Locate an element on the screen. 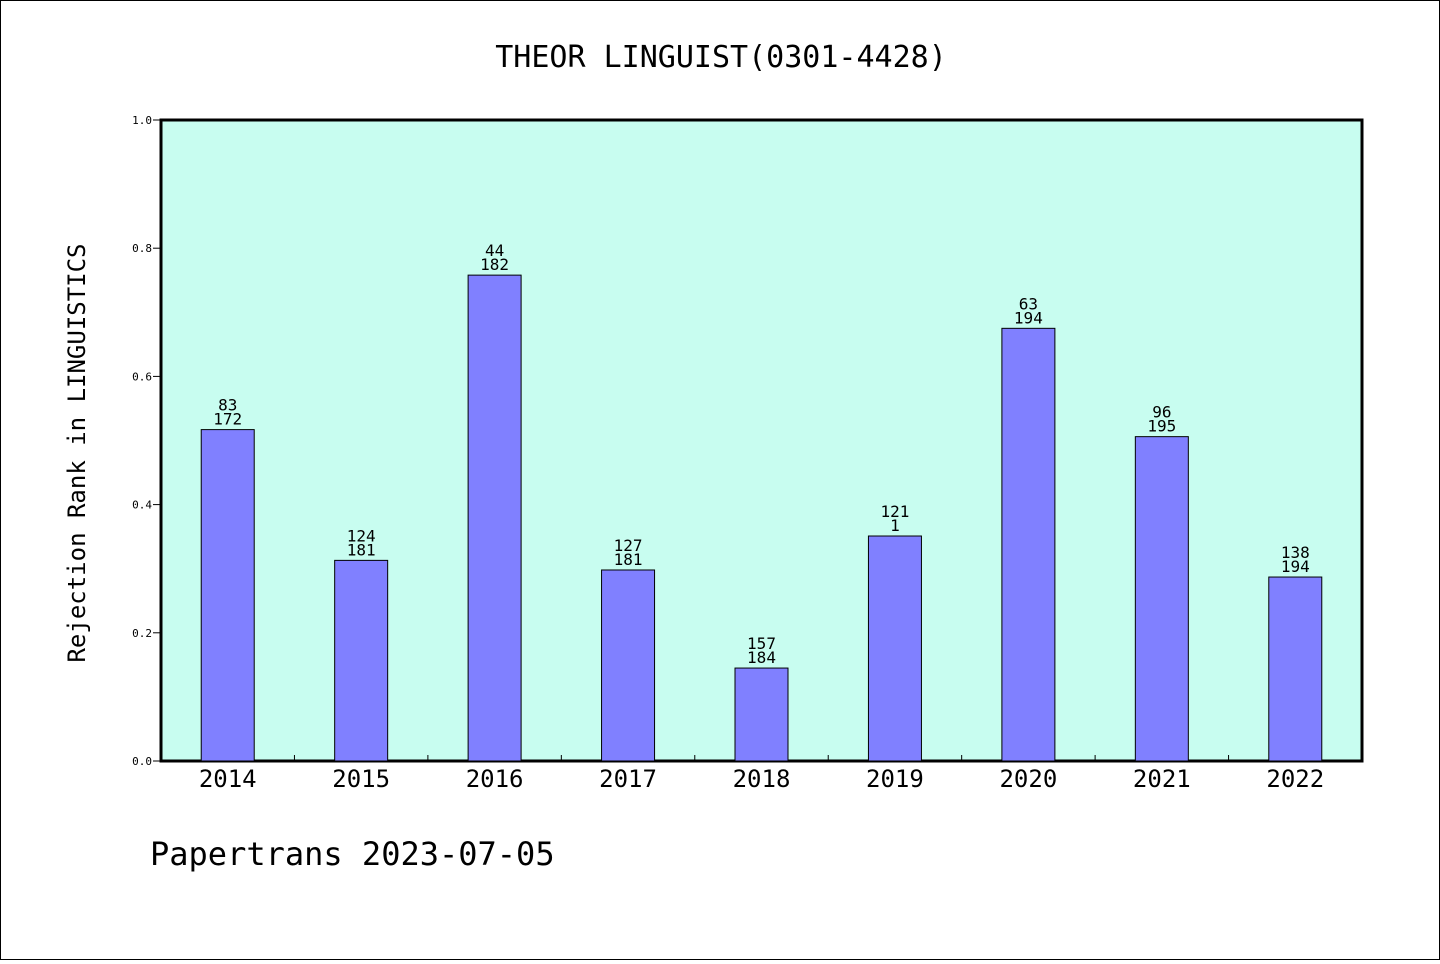  y-tick-label: 0.8 is located at coordinates (142, 248).